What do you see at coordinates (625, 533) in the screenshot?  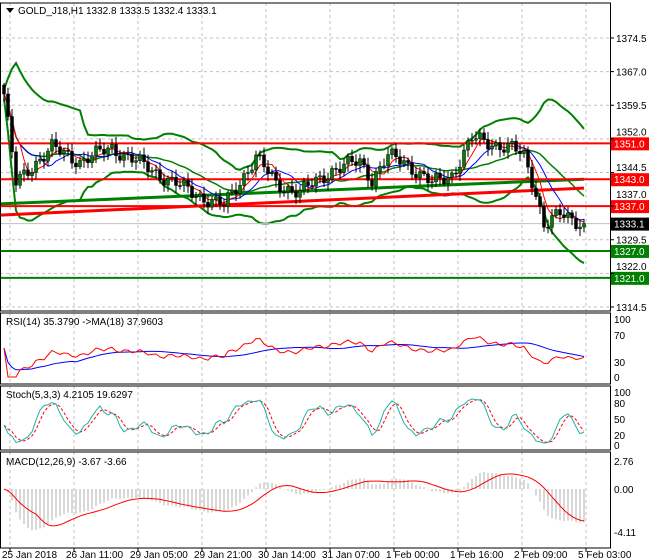 I see `macd-tick-label: -4.11` at bounding box center [625, 533].